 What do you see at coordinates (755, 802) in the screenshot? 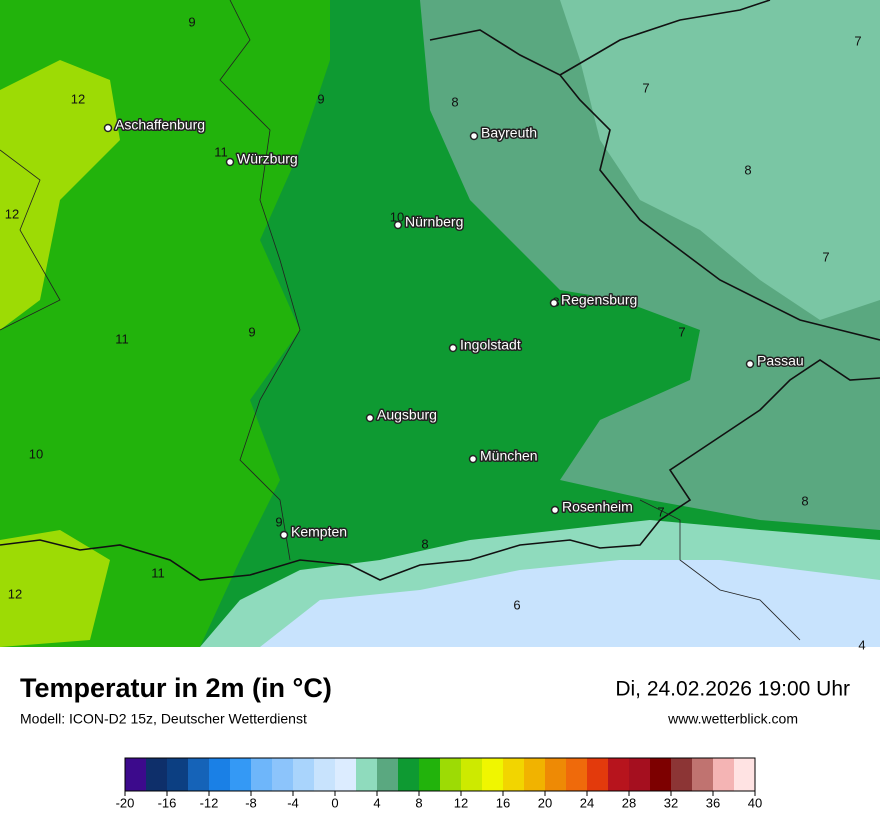
I see `colorbar-tick-label: 40` at bounding box center [755, 802].